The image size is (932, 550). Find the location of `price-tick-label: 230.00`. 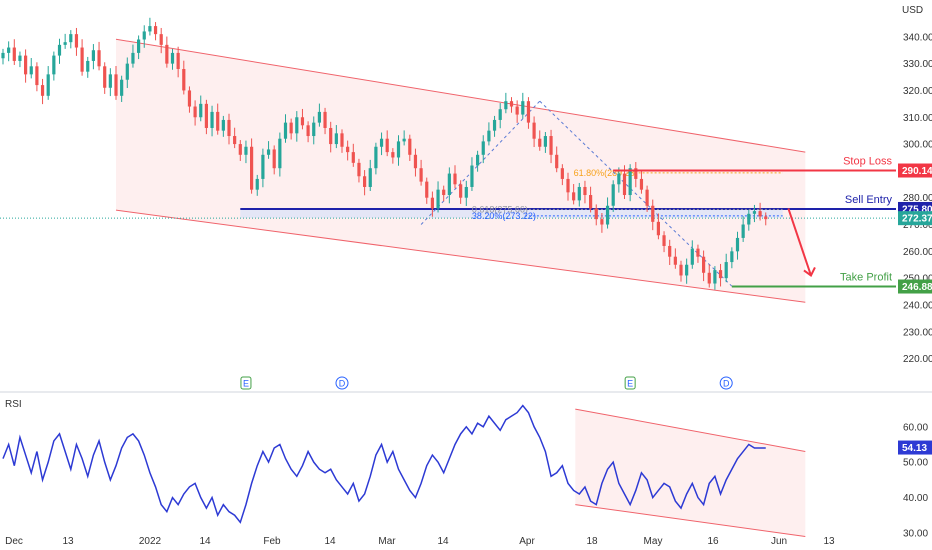

price-tick-label: 230.00 is located at coordinates (917, 332).